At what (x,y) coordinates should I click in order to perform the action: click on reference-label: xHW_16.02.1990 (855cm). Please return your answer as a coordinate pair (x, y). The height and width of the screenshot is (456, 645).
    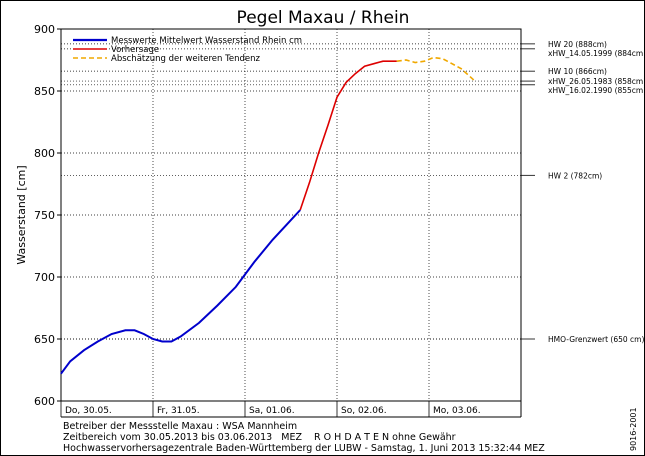
    Looking at the image, I should click on (596, 90).